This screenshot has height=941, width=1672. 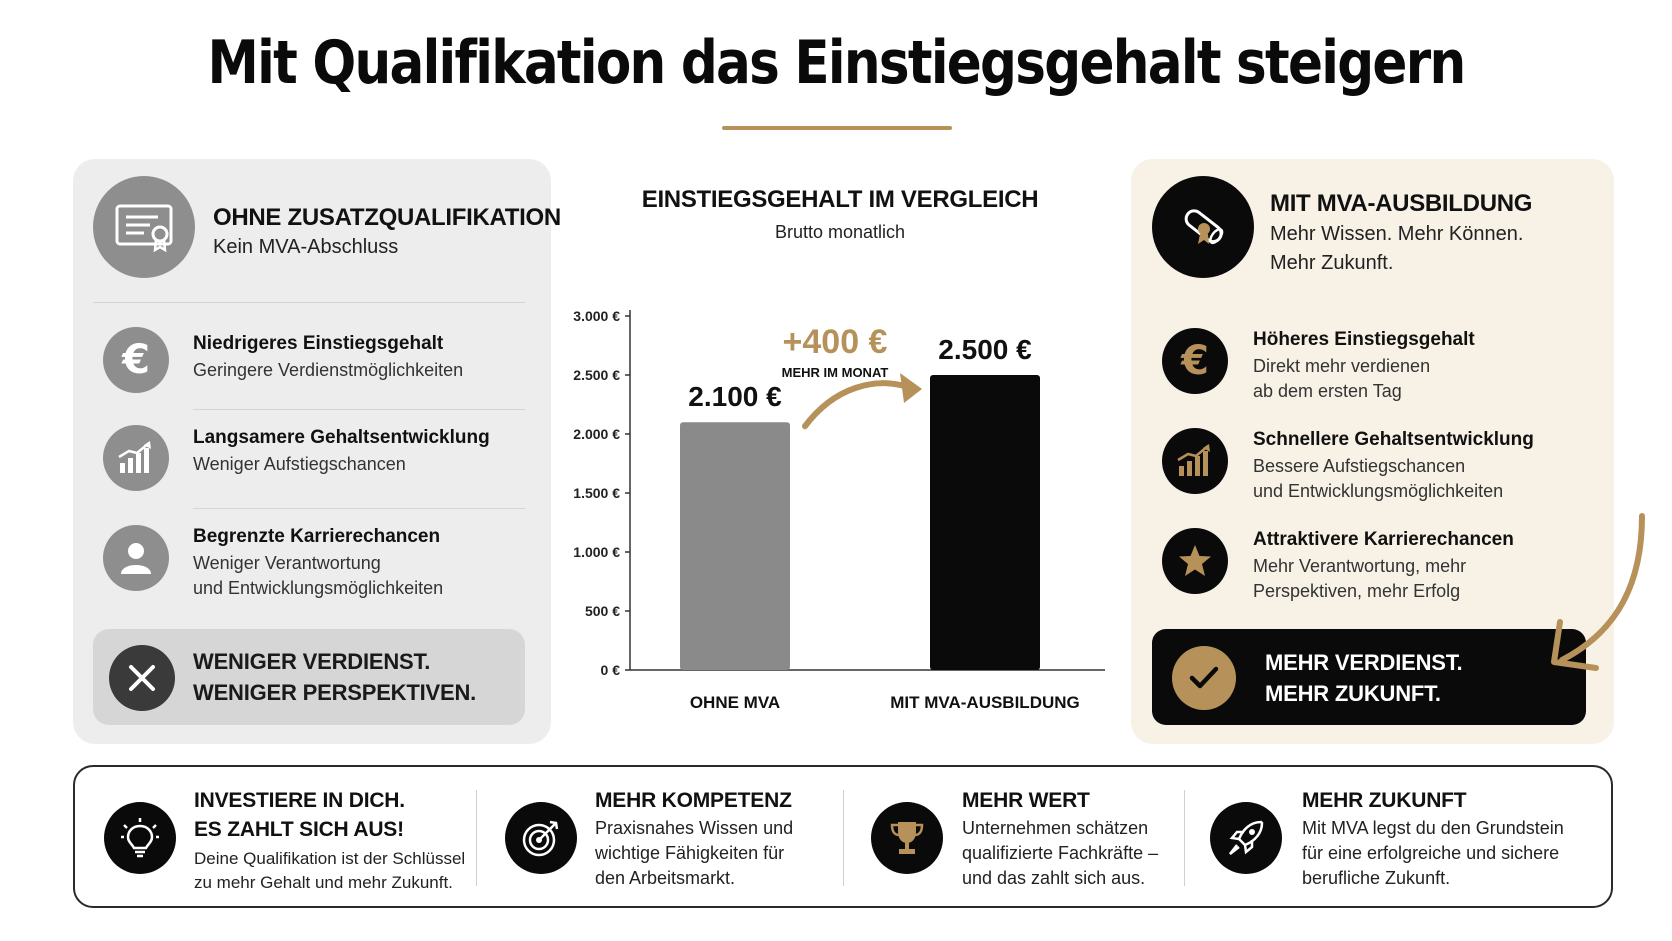 What do you see at coordinates (665, 878) in the screenshot?
I see `footer-desc: den Arbeitsmarkt.` at bounding box center [665, 878].